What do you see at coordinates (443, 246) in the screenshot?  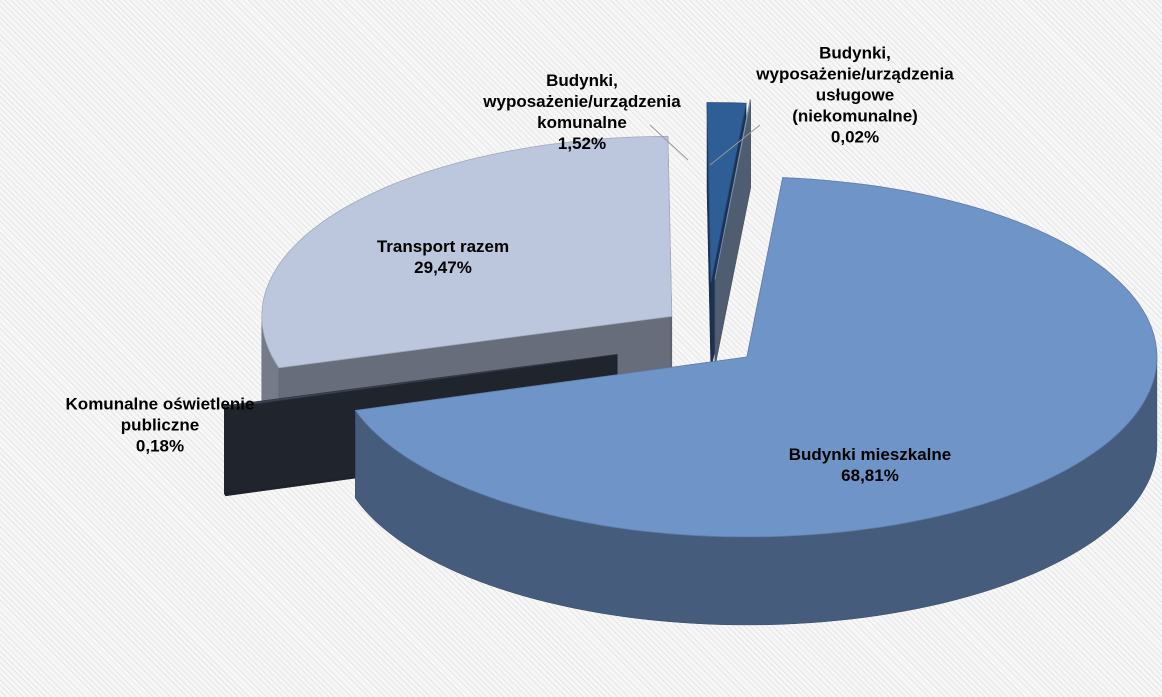 I see `category-name: Transport razem` at bounding box center [443, 246].